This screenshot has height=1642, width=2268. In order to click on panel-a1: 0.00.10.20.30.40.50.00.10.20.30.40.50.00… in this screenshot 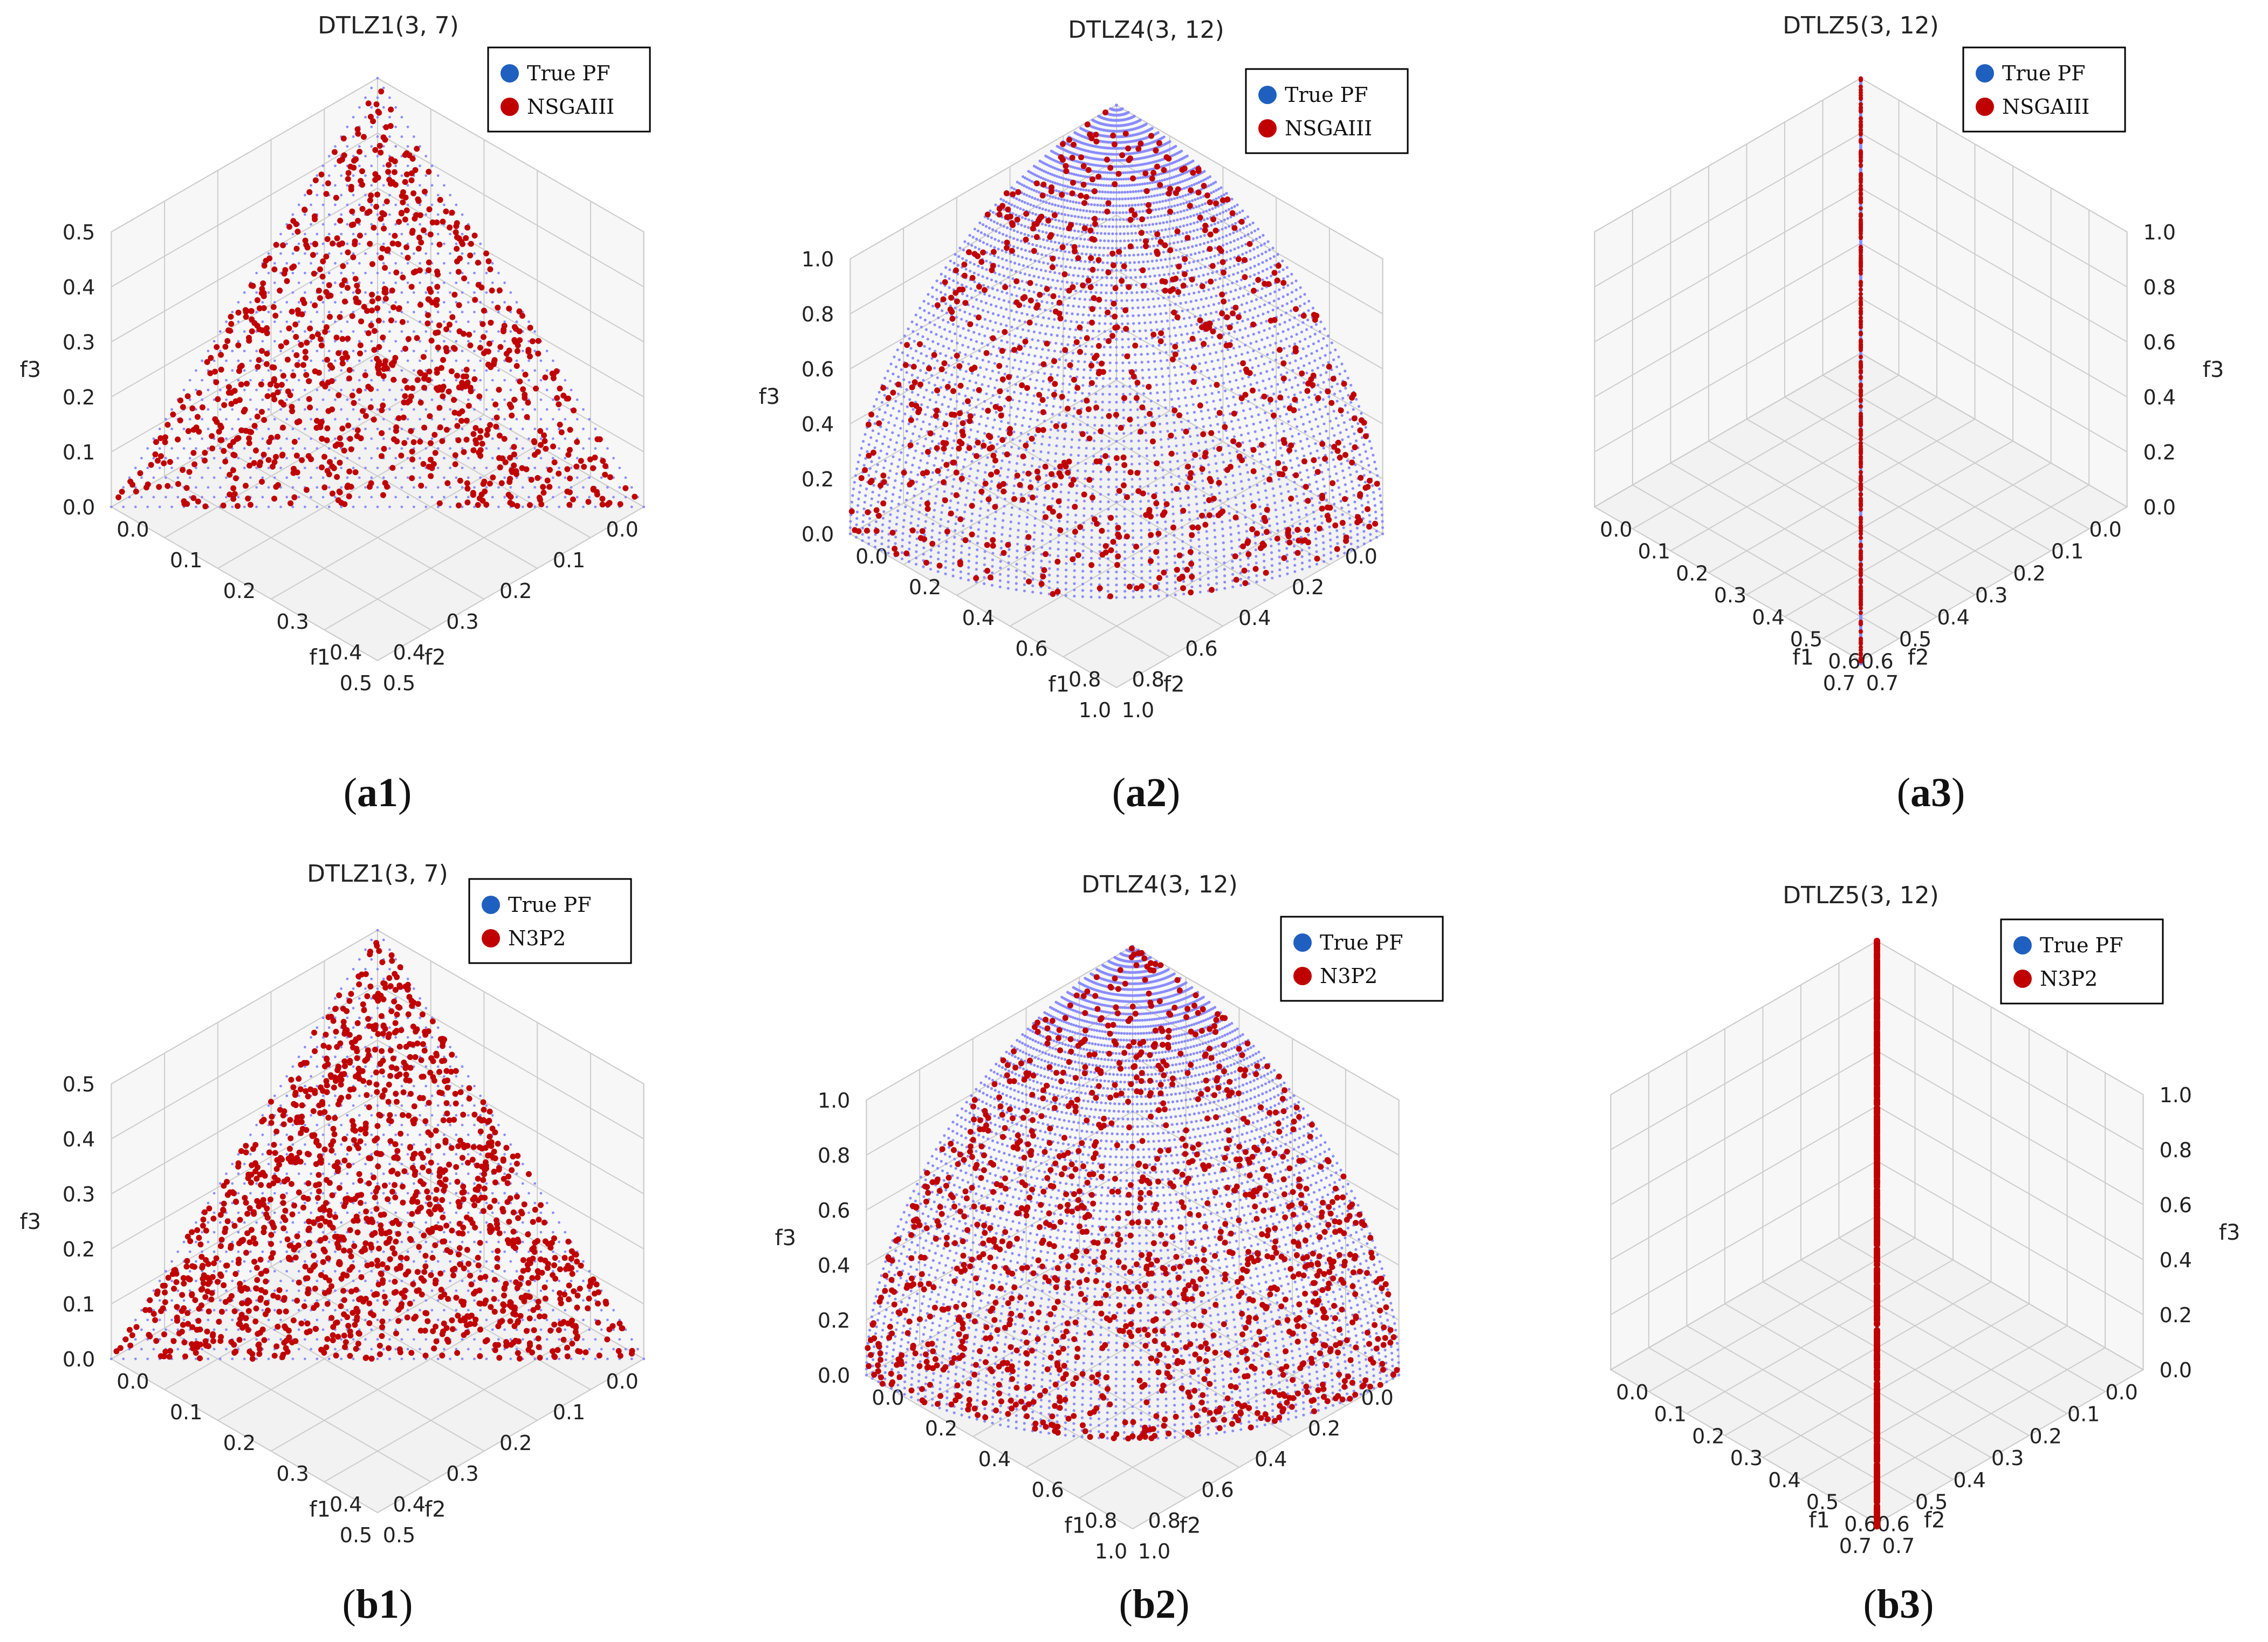, I will do `click(335, 414)`.